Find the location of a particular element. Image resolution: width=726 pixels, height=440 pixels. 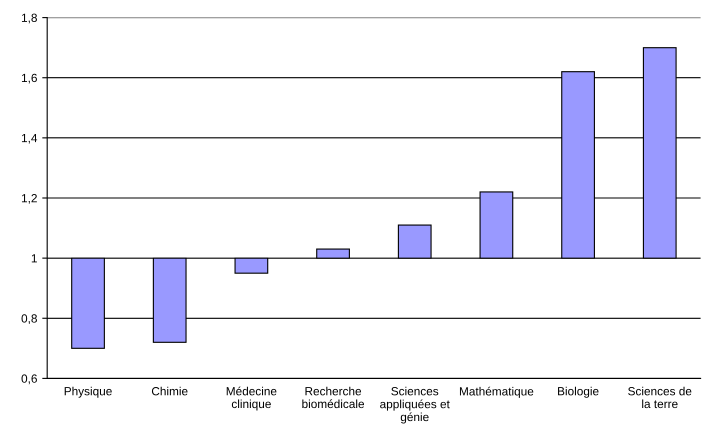

x-tick-label: Physique is located at coordinates (88, 392).